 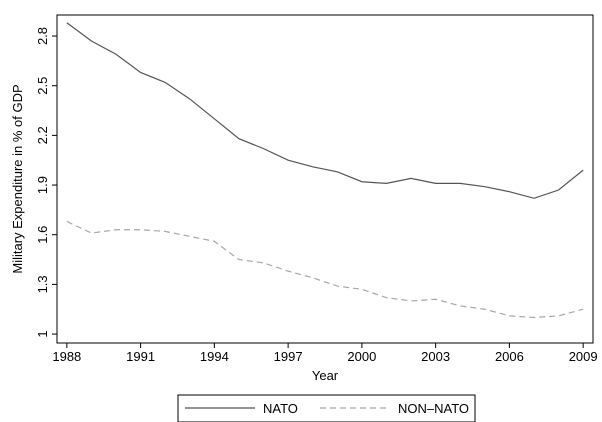 I want to click on y-tick-label: 1.9, so click(x=42, y=185).